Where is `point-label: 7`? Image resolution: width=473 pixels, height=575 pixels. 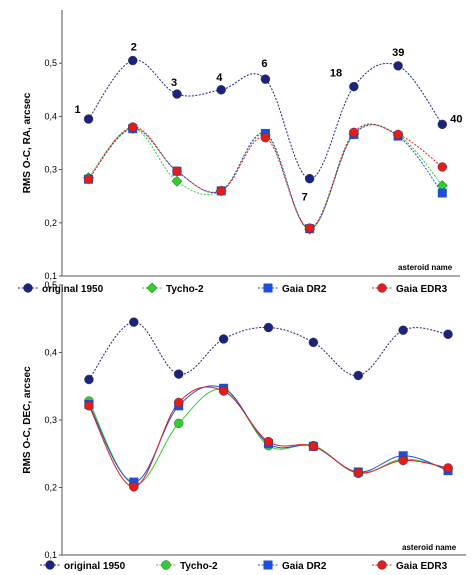 point-label: 7 is located at coordinates (305, 198).